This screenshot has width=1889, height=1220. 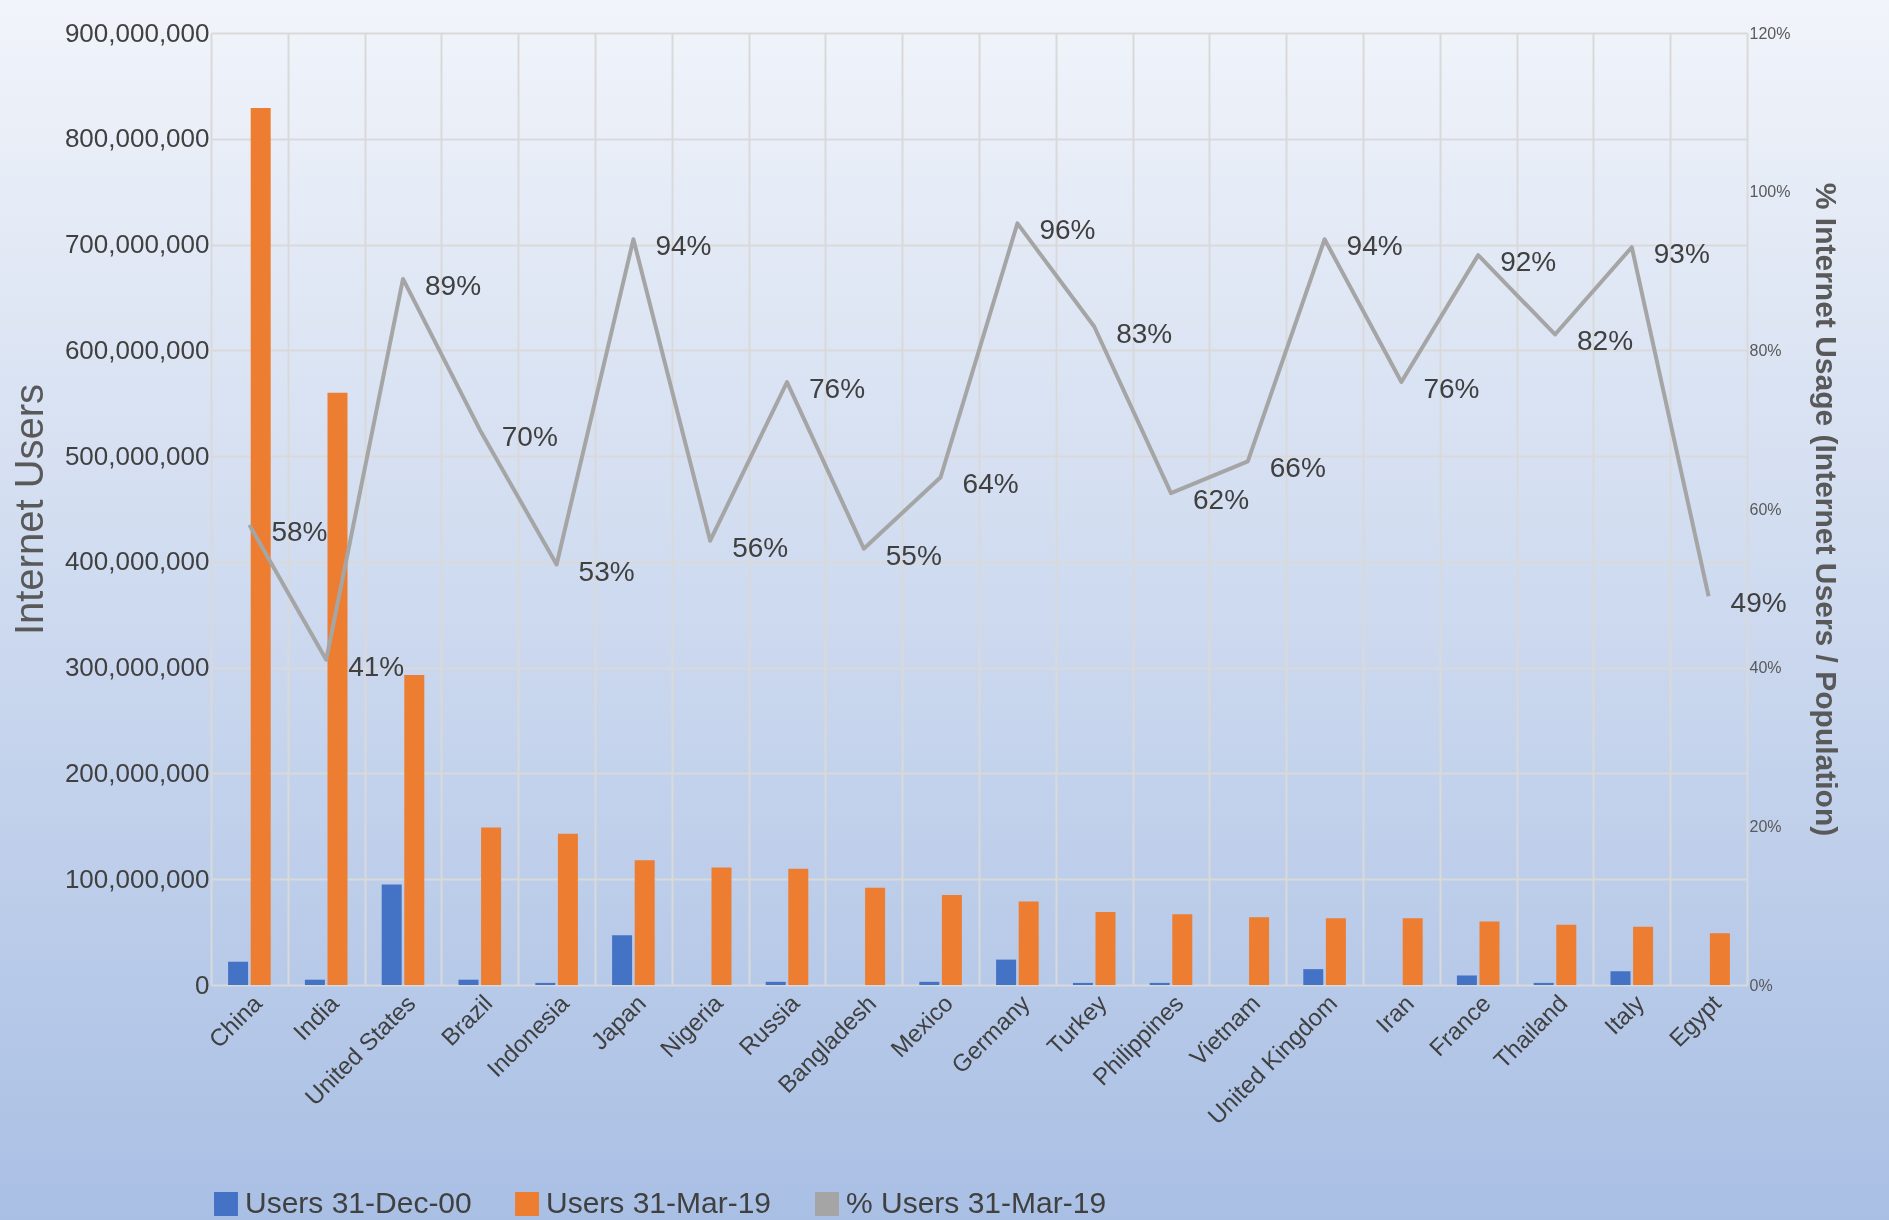 What do you see at coordinates (1681, 254) in the screenshot?
I see `data-label: 93%` at bounding box center [1681, 254].